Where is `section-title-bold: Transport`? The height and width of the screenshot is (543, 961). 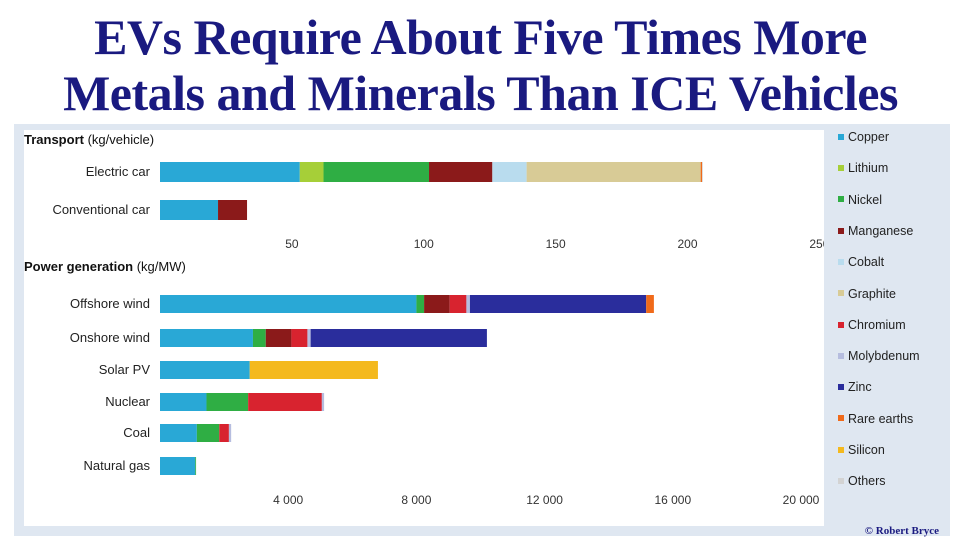
section-title-bold: Transport is located at coordinates (56, 139).